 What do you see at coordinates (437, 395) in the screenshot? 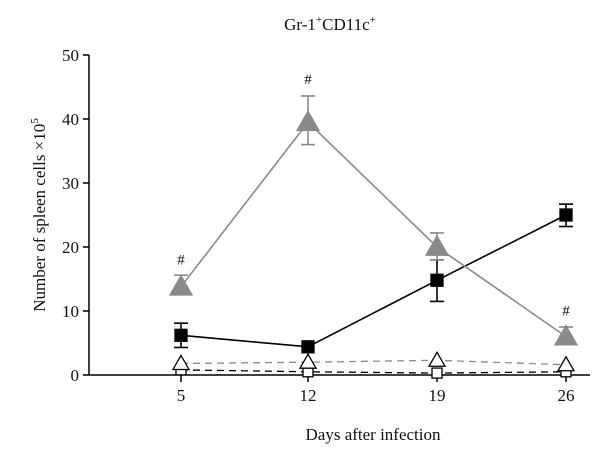
I see `x-tick-label: 19` at bounding box center [437, 395].